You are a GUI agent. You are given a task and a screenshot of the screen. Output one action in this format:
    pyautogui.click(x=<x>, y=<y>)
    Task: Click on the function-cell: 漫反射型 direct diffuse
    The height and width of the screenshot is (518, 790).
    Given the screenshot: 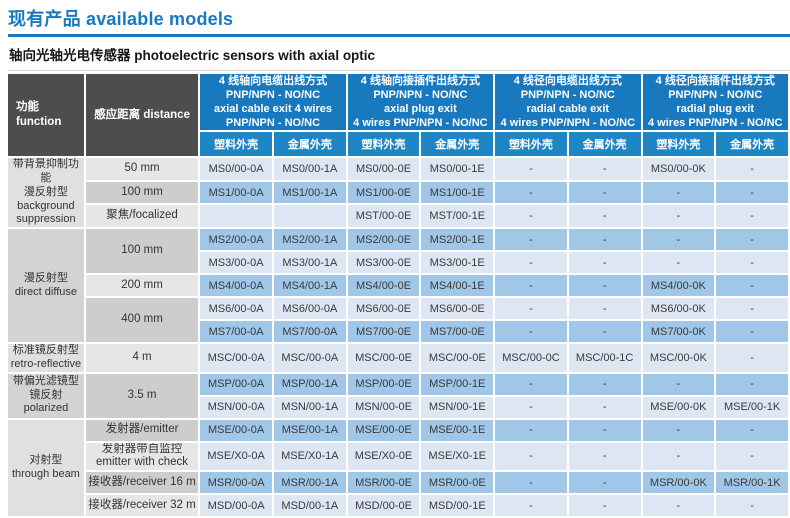 What is the action you would take?
    pyautogui.click(x=46, y=286)
    